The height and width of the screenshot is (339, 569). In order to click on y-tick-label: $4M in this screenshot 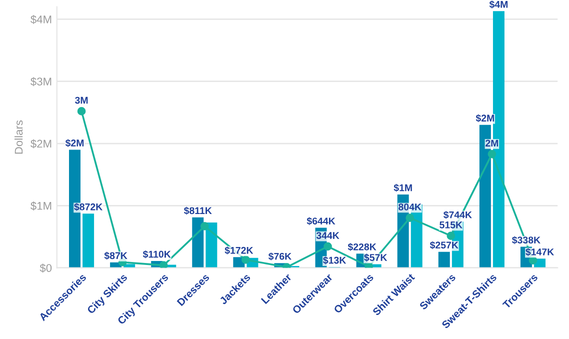, I will do `click(41, 19)`.